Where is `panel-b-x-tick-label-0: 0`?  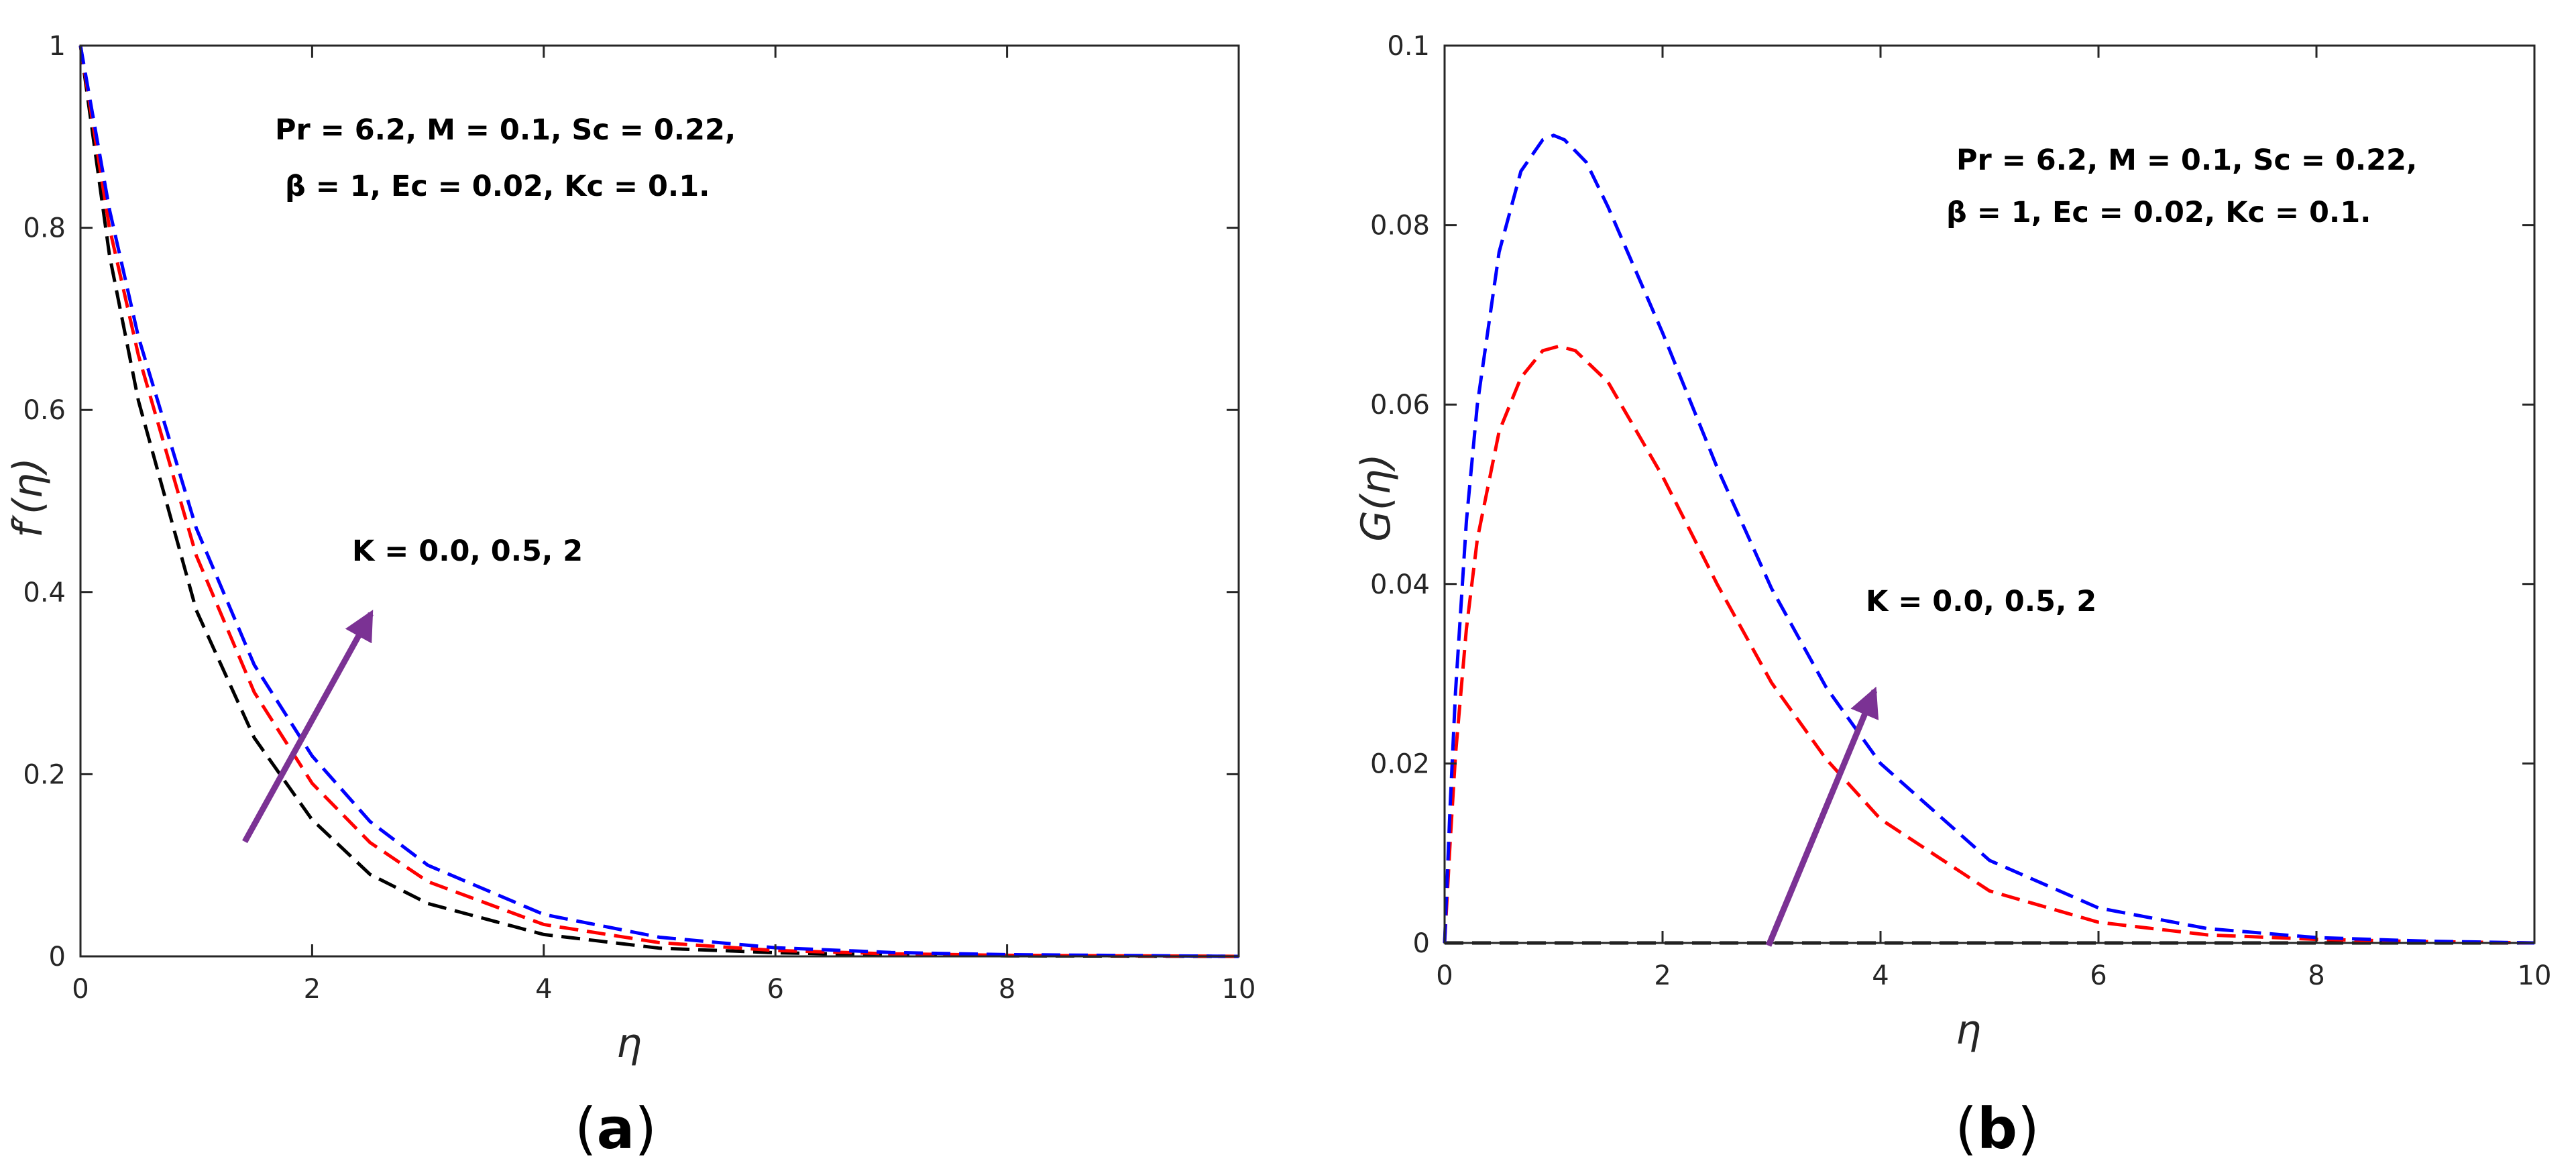
panel-b-x-tick-label-0: 0 is located at coordinates (1444, 975).